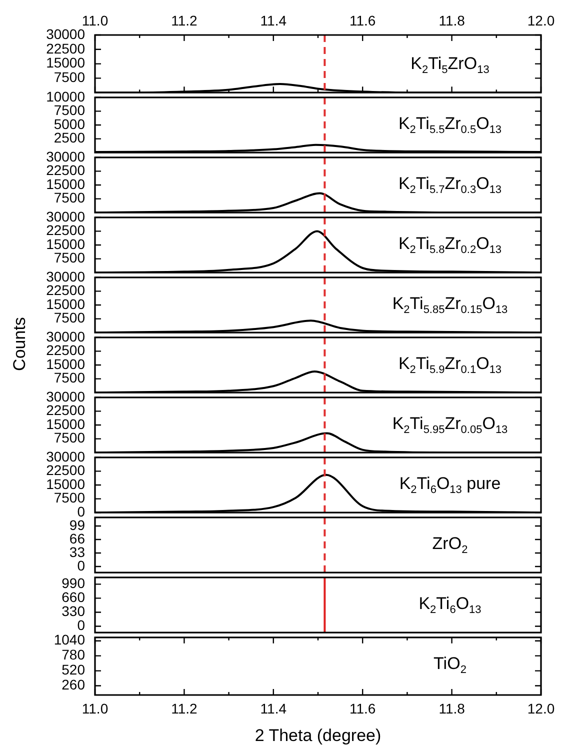 This screenshot has height=756, width=563. What do you see at coordinates (450, 305) in the screenshot?
I see `annotation: K$_{2}$Ti$_{5.85}$Zr$_{0.15}$O$_{13}$` at bounding box center [450, 305].